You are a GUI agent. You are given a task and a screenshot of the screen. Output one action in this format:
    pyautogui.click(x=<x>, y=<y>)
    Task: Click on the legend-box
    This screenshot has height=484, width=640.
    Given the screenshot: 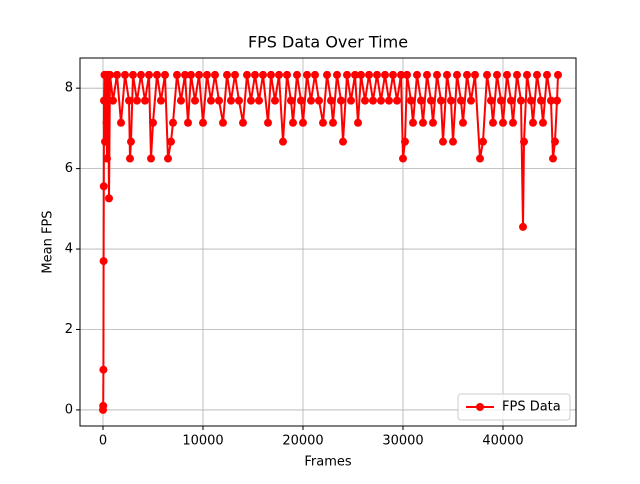 What is the action you would take?
    pyautogui.click(x=514, y=407)
    